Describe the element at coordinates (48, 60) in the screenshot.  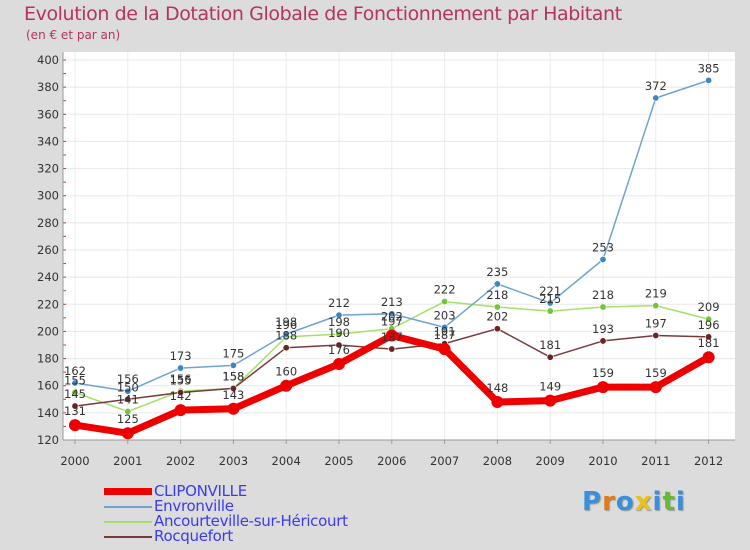
I see `y-tick-label: 400` at that location.